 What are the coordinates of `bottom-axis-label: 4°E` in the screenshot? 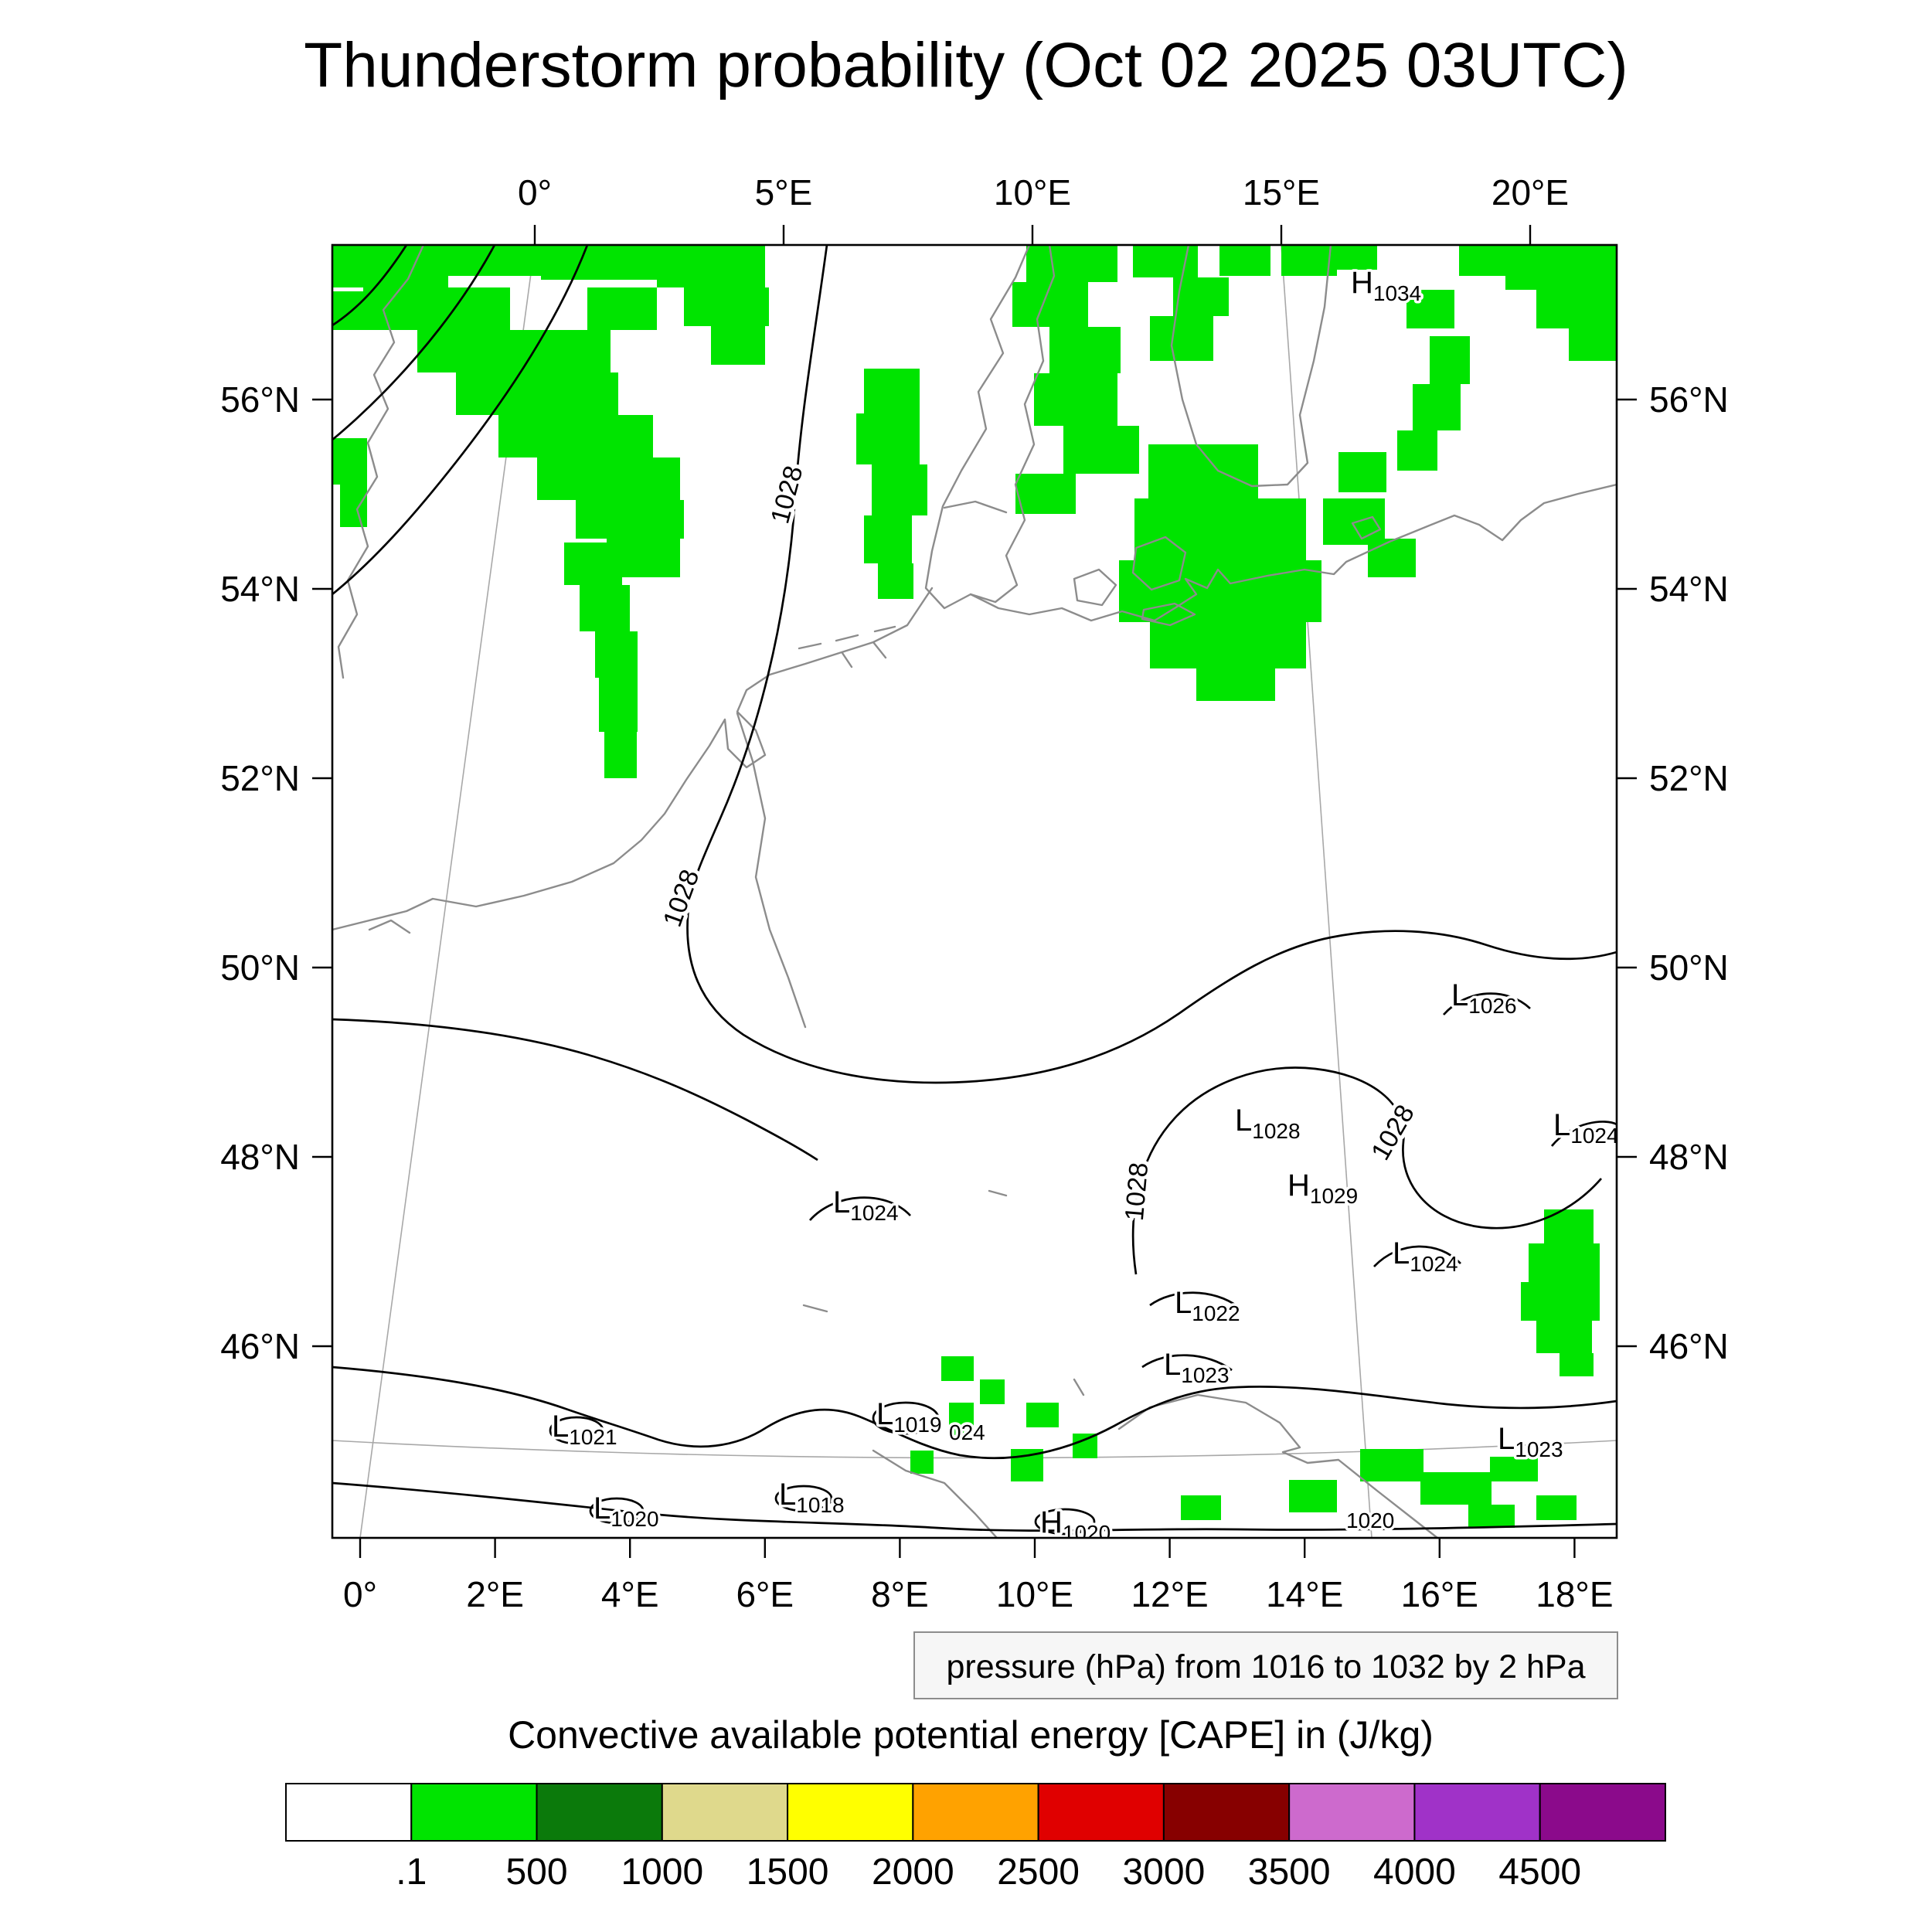 It's located at (630, 1594).